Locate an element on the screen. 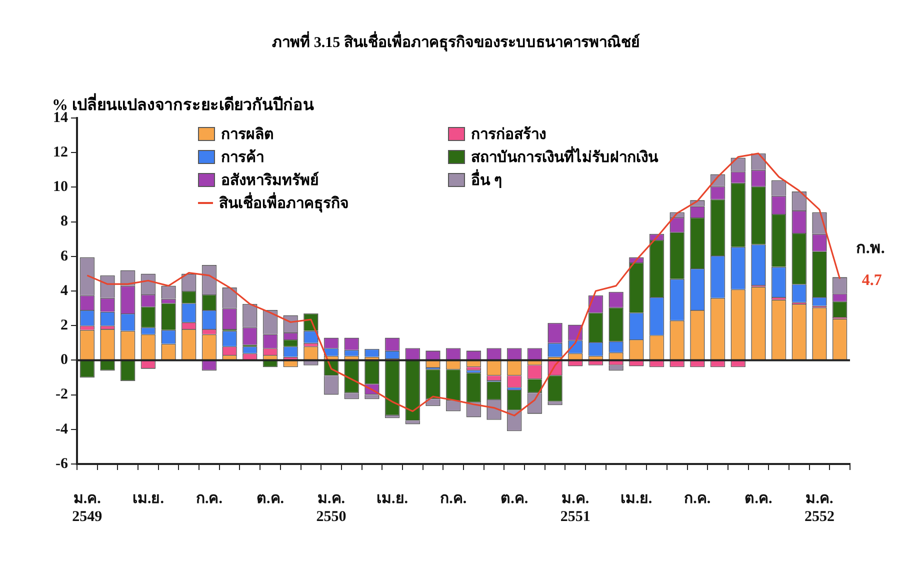 This screenshot has height=566, width=912. text: ก.พ. is located at coordinates (870, 249).